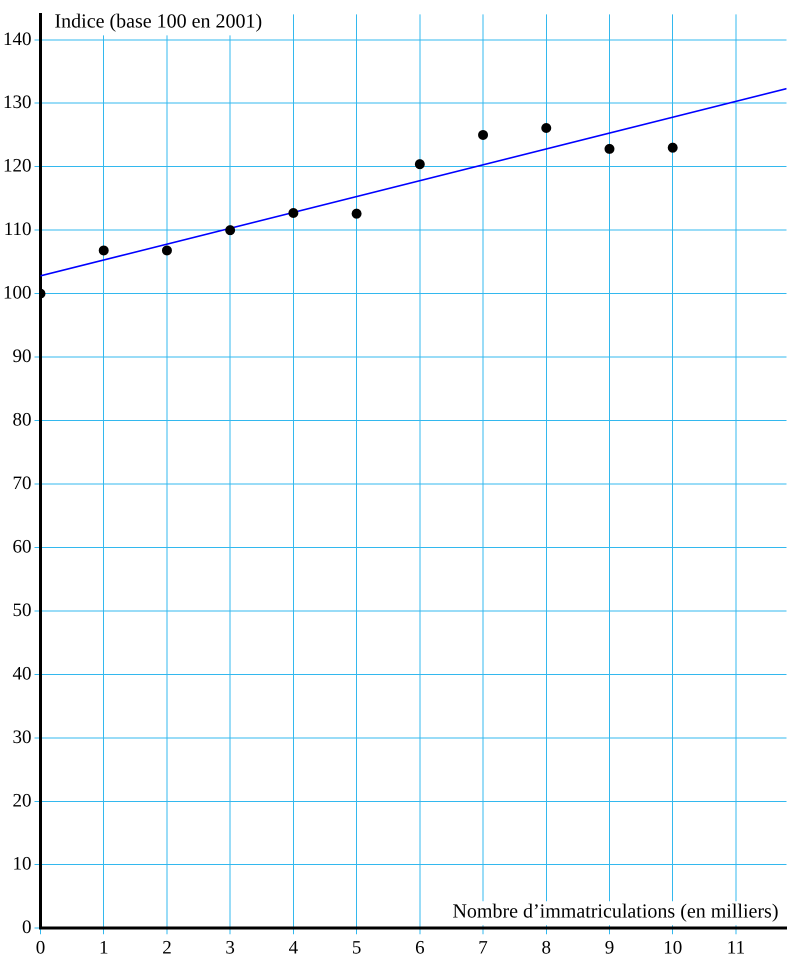 This screenshot has width=792, height=963. Describe the element at coordinates (22, 420) in the screenshot. I see `y-tick-label: 80` at that location.